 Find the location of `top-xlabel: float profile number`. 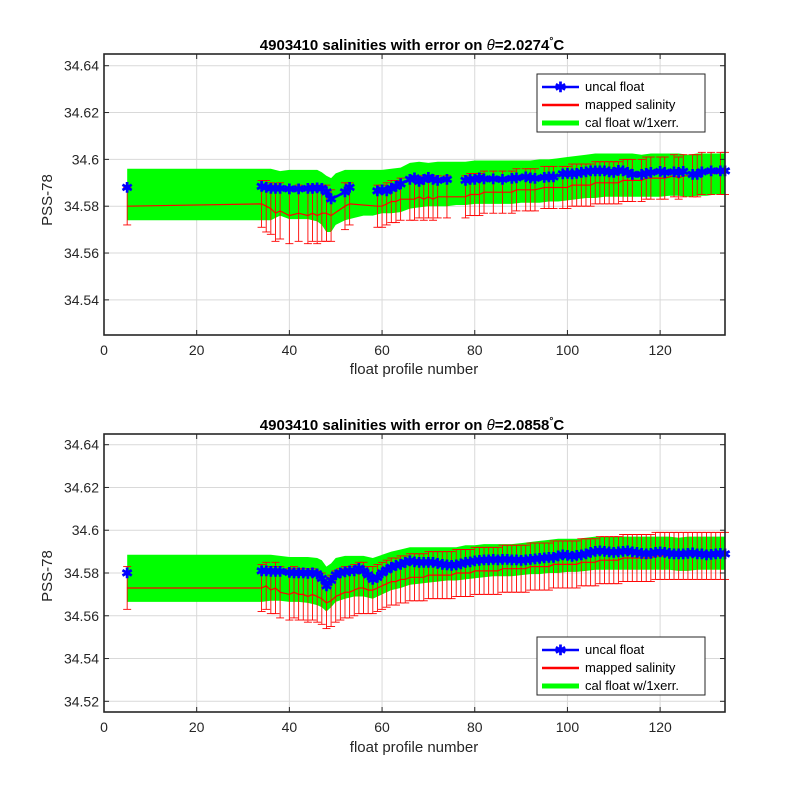

top-xlabel: float profile number is located at coordinates (414, 369).